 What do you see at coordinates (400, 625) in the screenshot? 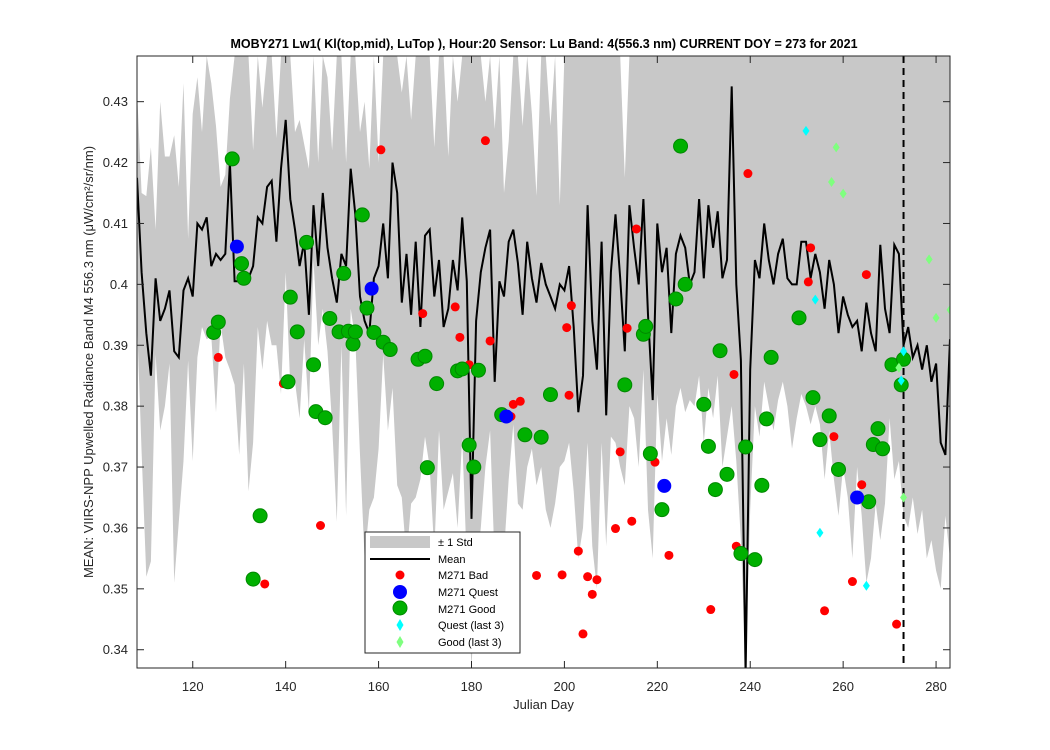
I see `legend-quest-last3-marker` at bounding box center [400, 625].